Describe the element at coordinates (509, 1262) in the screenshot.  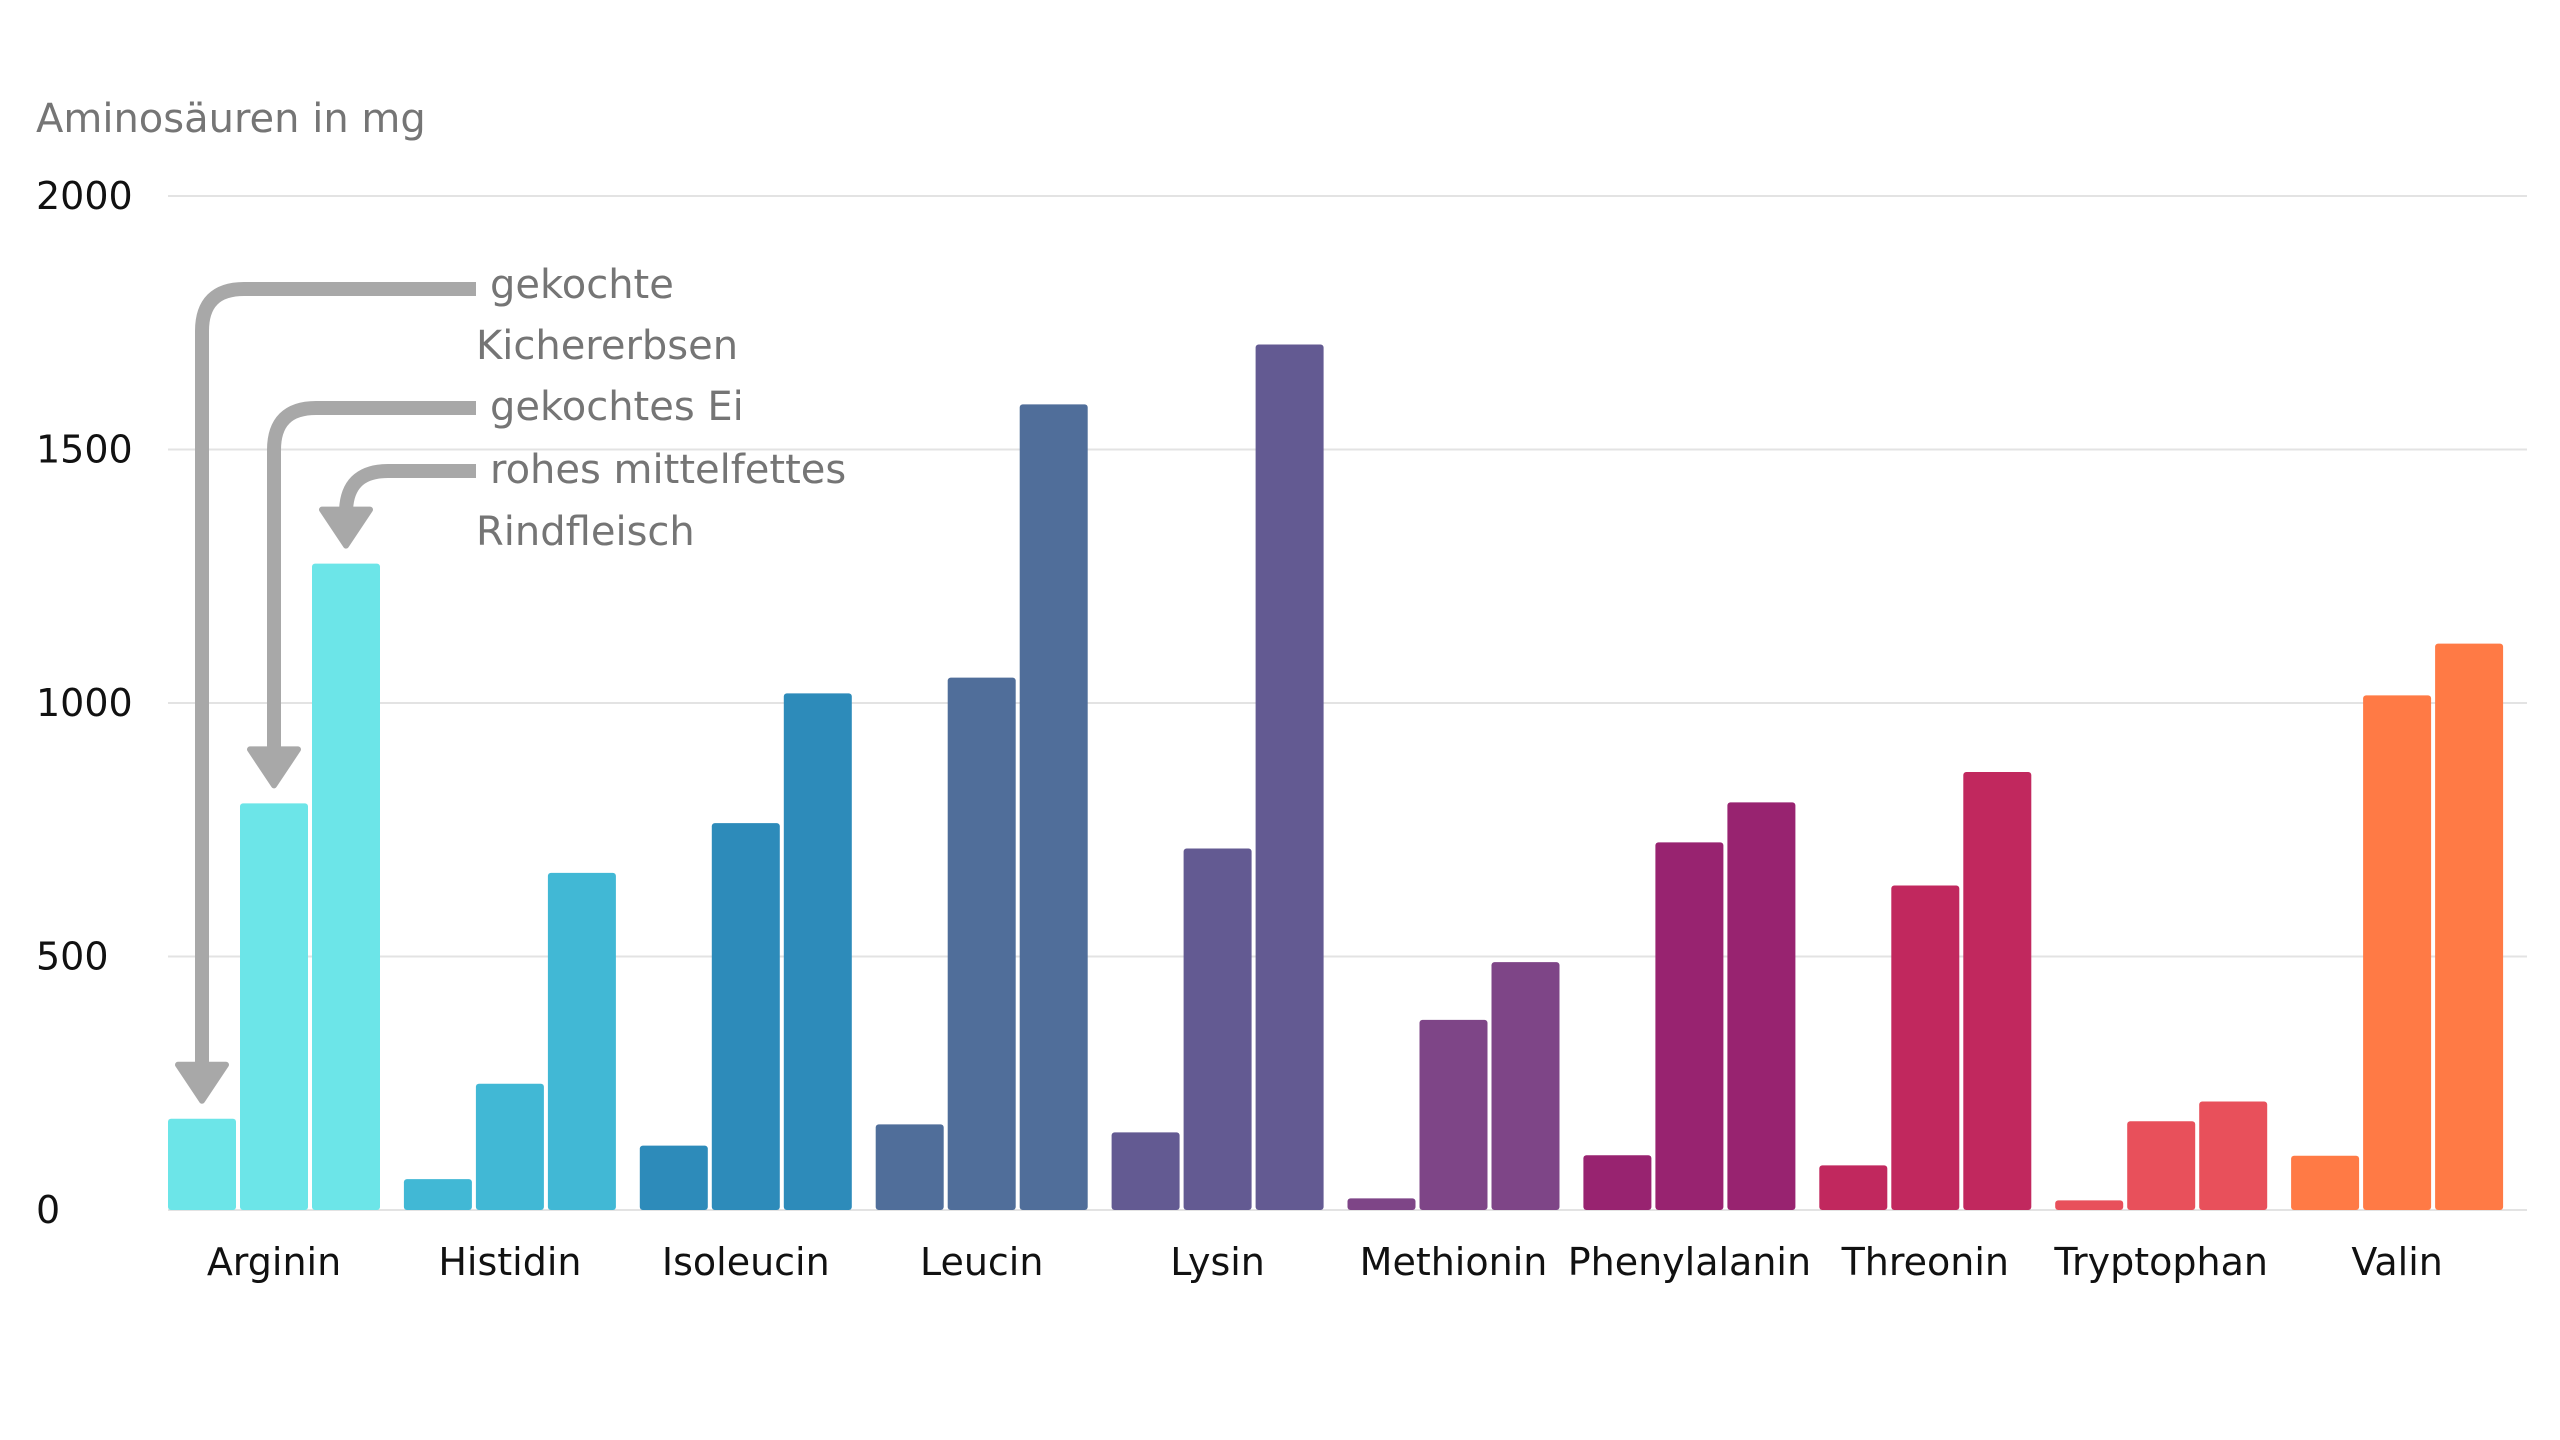
I see `x-tick-label: Histidin` at that location.